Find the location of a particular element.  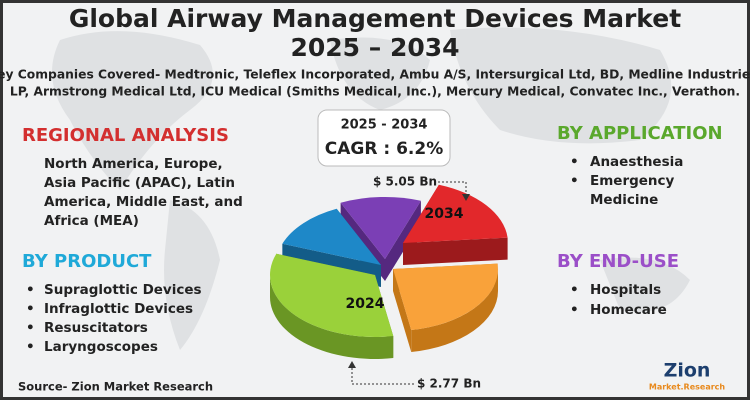

callout-2034: $ 5.05 Bn is located at coordinates (405, 182).